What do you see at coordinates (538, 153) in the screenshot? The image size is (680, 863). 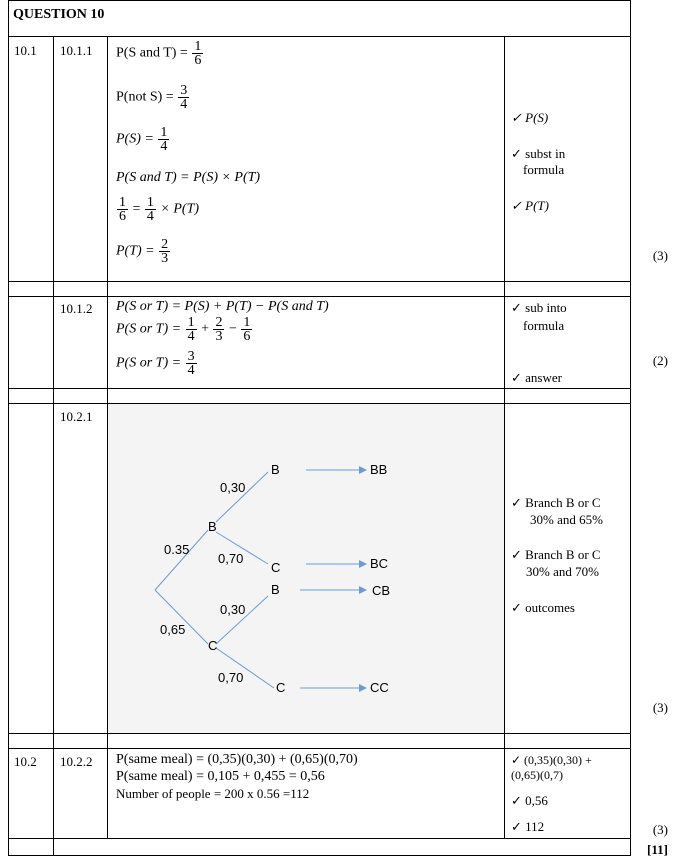 I see `memo-10-1-1-b: ✓ subst in` at bounding box center [538, 153].